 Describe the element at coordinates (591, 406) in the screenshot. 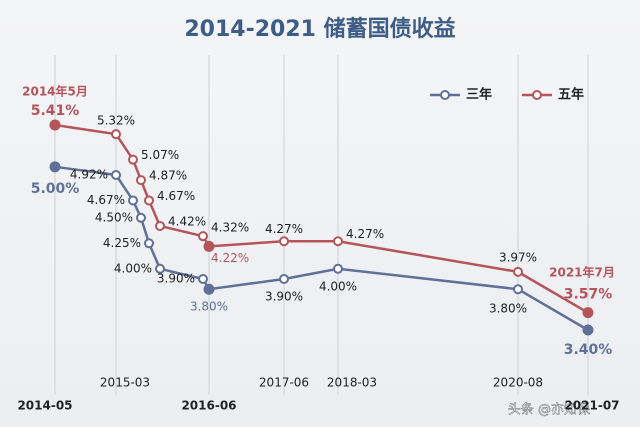

I see `x-tick-label: 2021-07` at that location.